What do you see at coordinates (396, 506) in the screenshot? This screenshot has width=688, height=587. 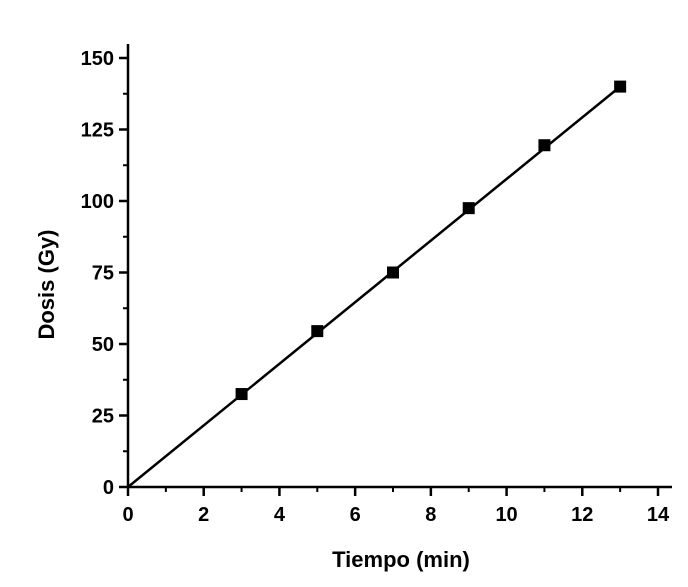 I see `x-axis-ticks: 0 2 4 6 8 10 12 14` at bounding box center [396, 506].